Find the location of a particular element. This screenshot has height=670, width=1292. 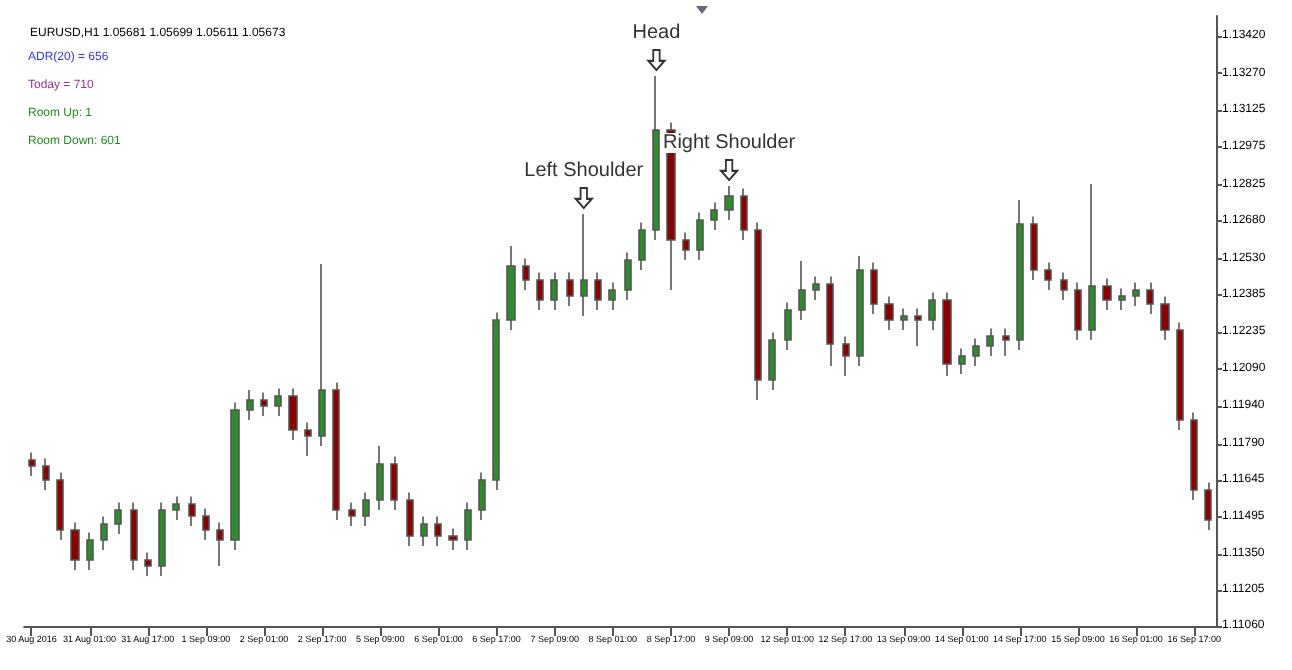

annotation: Left Shoulder is located at coordinates (584, 170).